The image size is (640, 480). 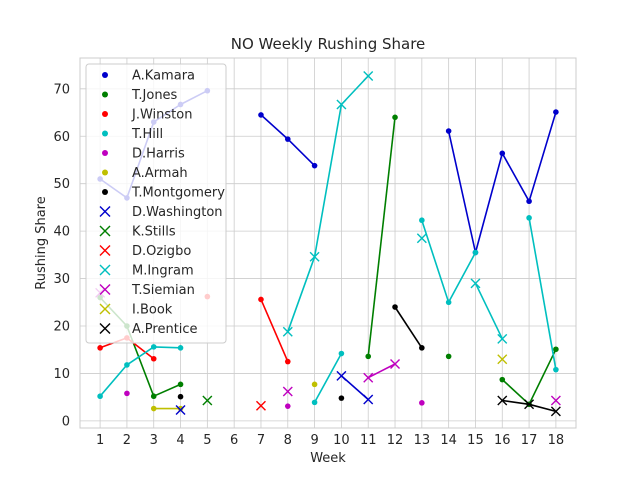 I want to click on legend-label-a-armah: A.Armah, so click(x=160, y=173).